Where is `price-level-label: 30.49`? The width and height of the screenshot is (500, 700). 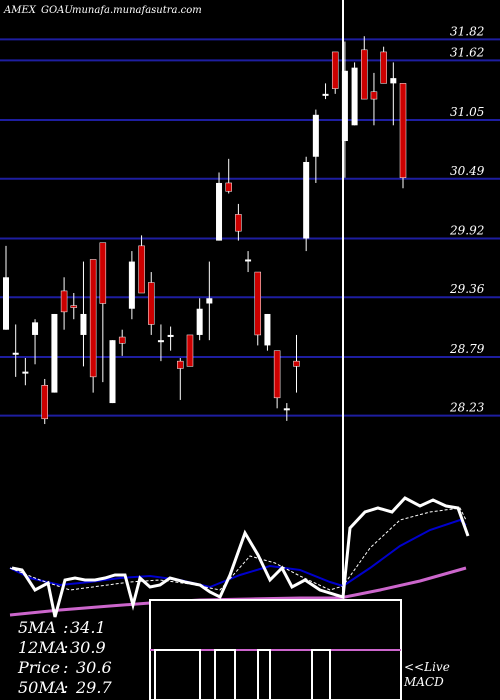
price-level-label: 30.49 is located at coordinates (467, 171).